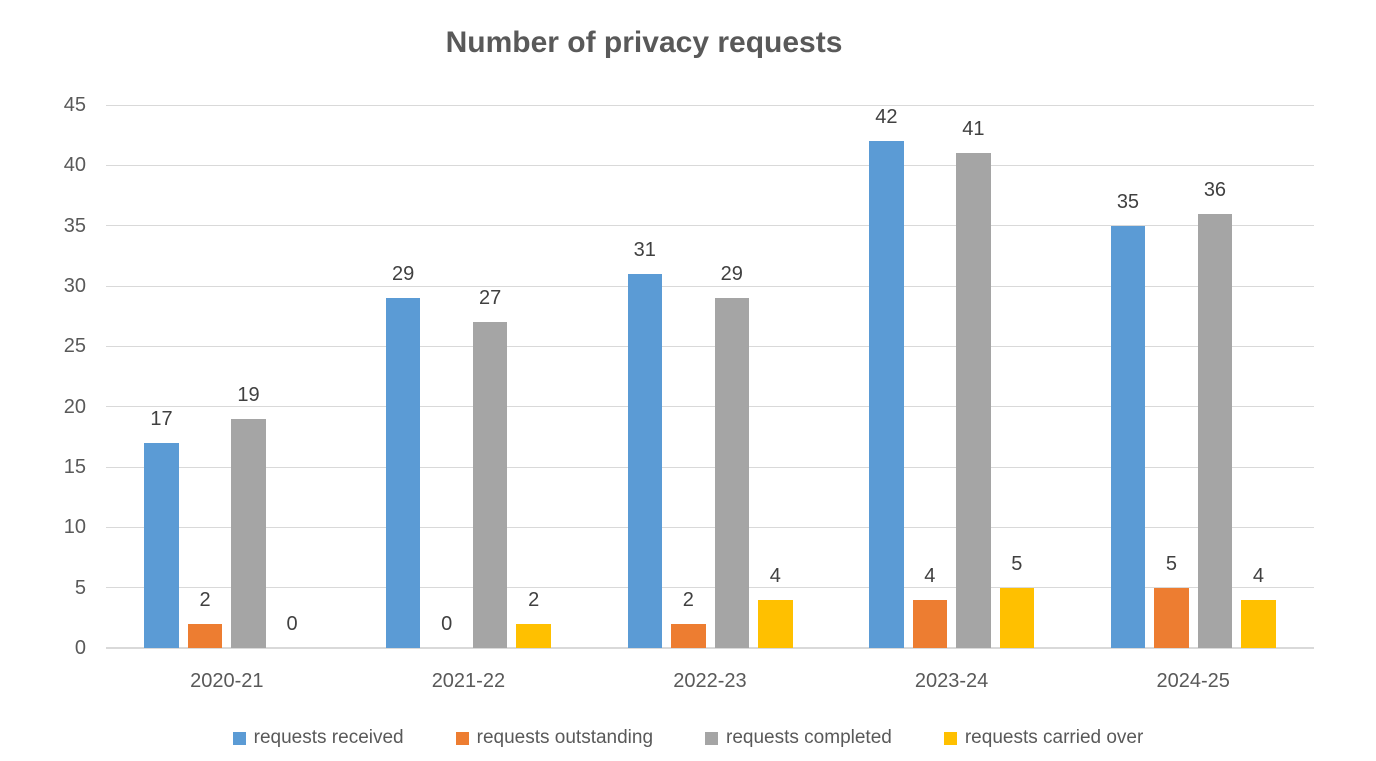 This screenshot has height=761, width=1376. What do you see at coordinates (403, 274) in the screenshot?
I see `data-label-requests-received-2021-22: 29` at bounding box center [403, 274].